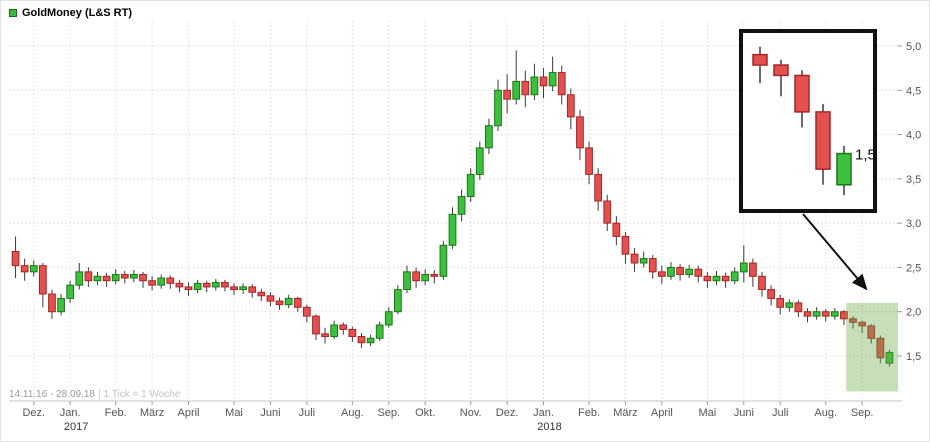  I want to click on legend-swatch-icon, so click(13, 13).